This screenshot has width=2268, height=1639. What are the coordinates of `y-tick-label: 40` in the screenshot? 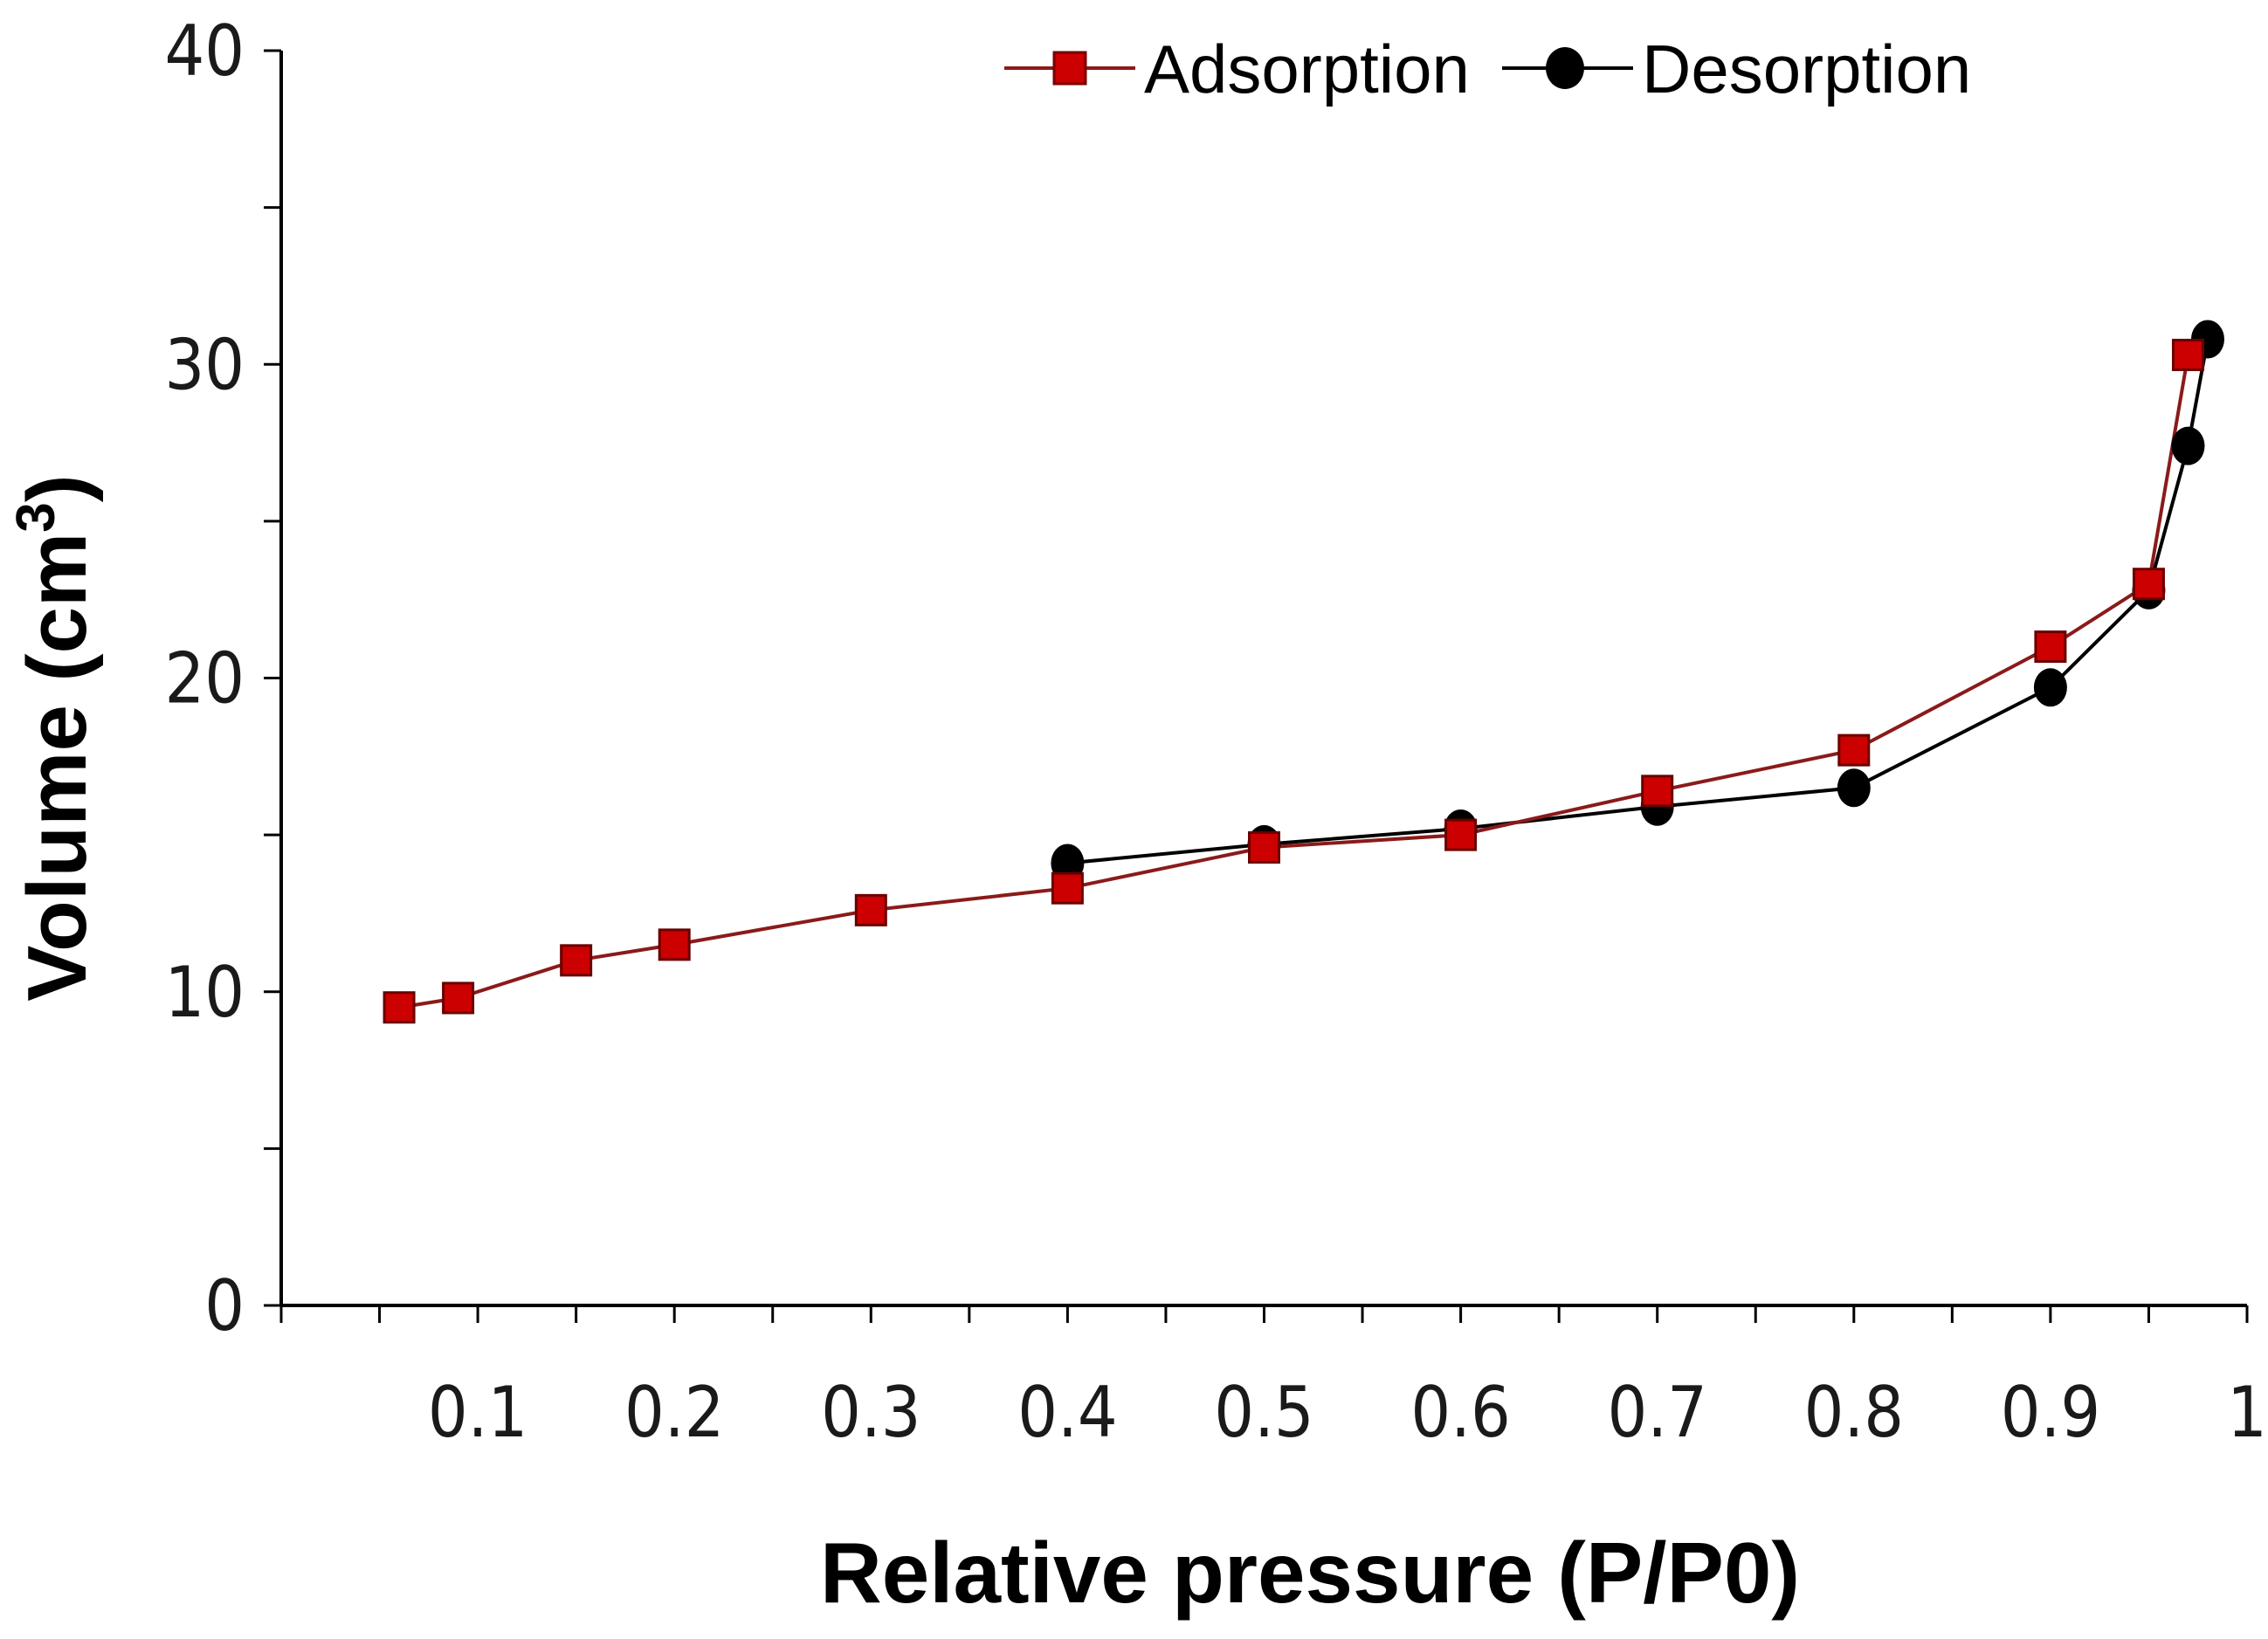 It's located at (204, 51).